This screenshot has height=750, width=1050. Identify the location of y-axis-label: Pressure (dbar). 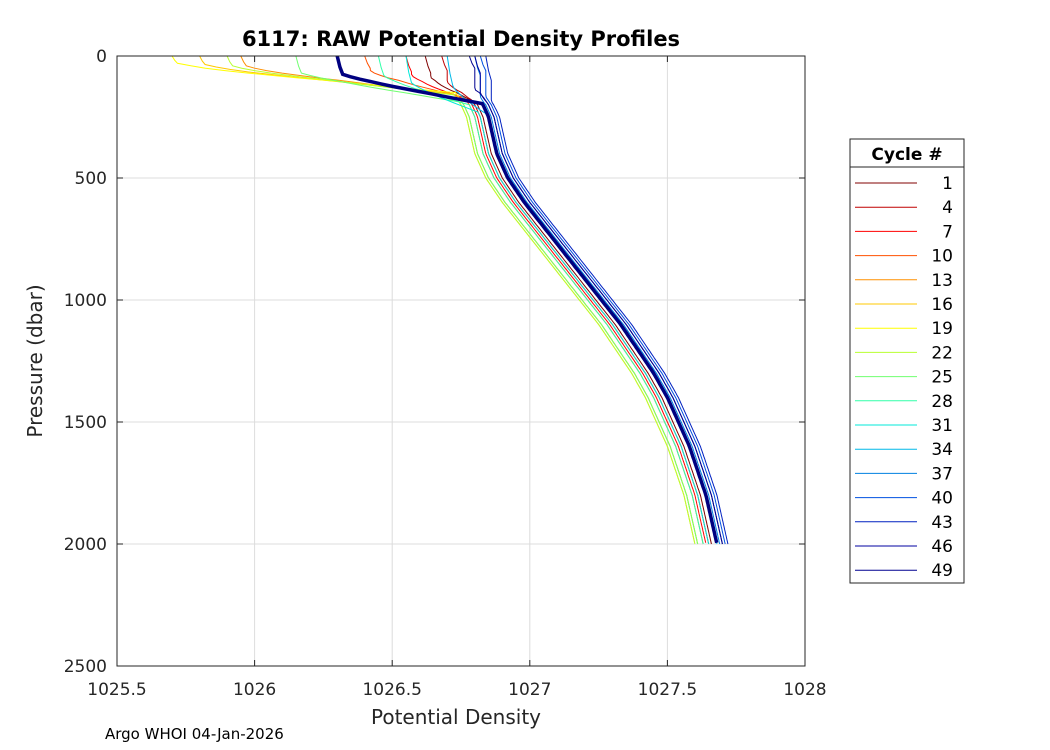
(35, 360).